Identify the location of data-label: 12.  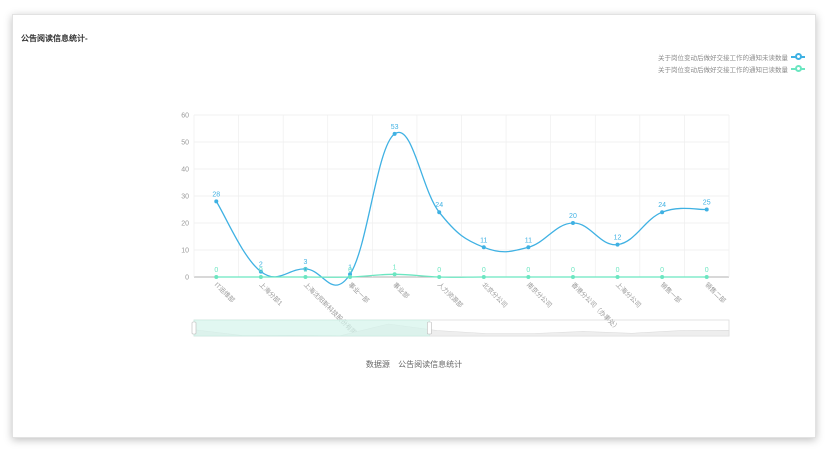
(618, 238).